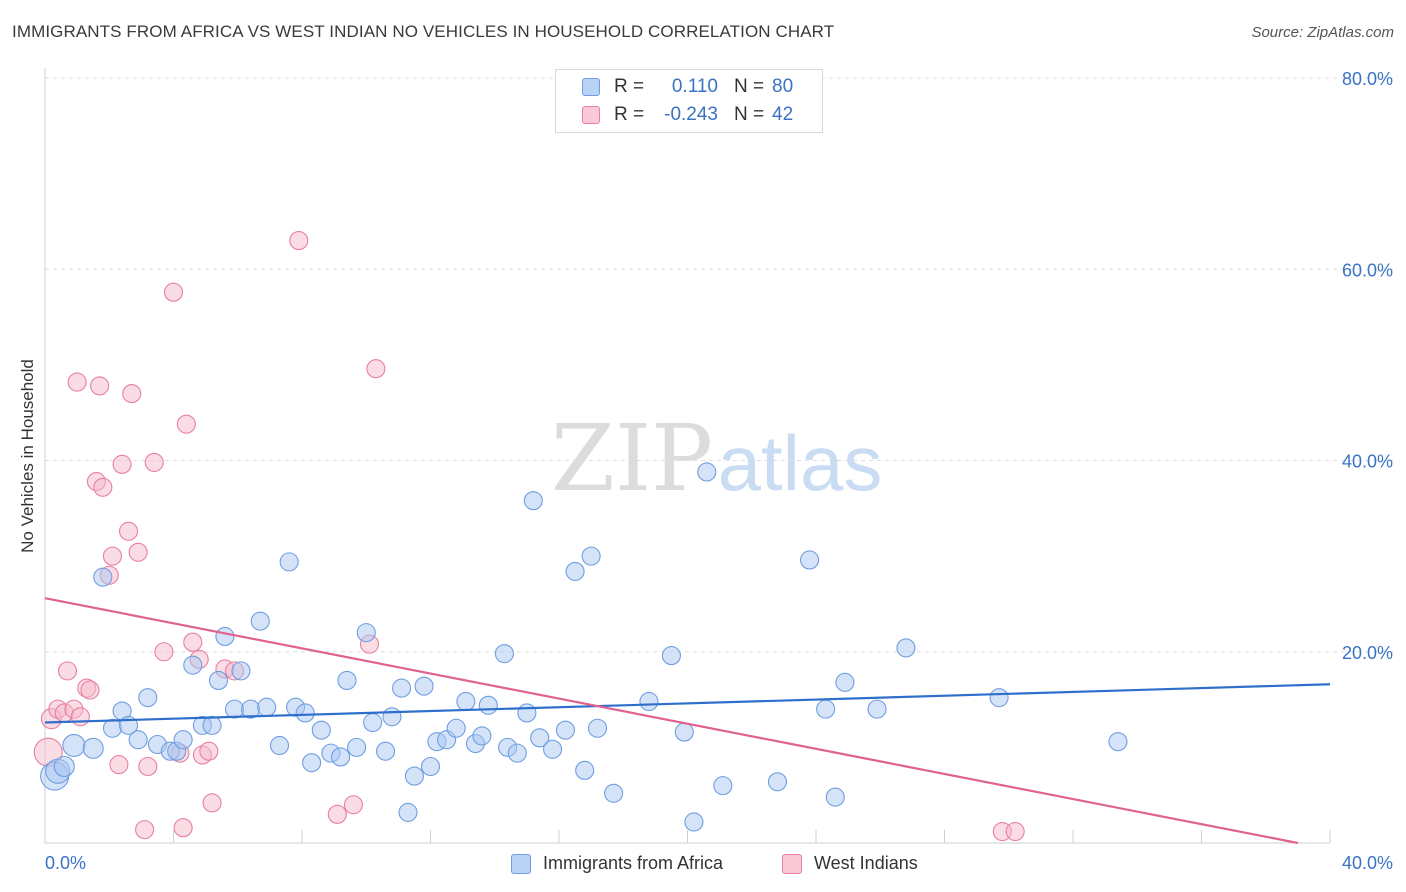 This screenshot has width=1406, height=892. I want to click on r-value: 0.110, so click(694, 86).